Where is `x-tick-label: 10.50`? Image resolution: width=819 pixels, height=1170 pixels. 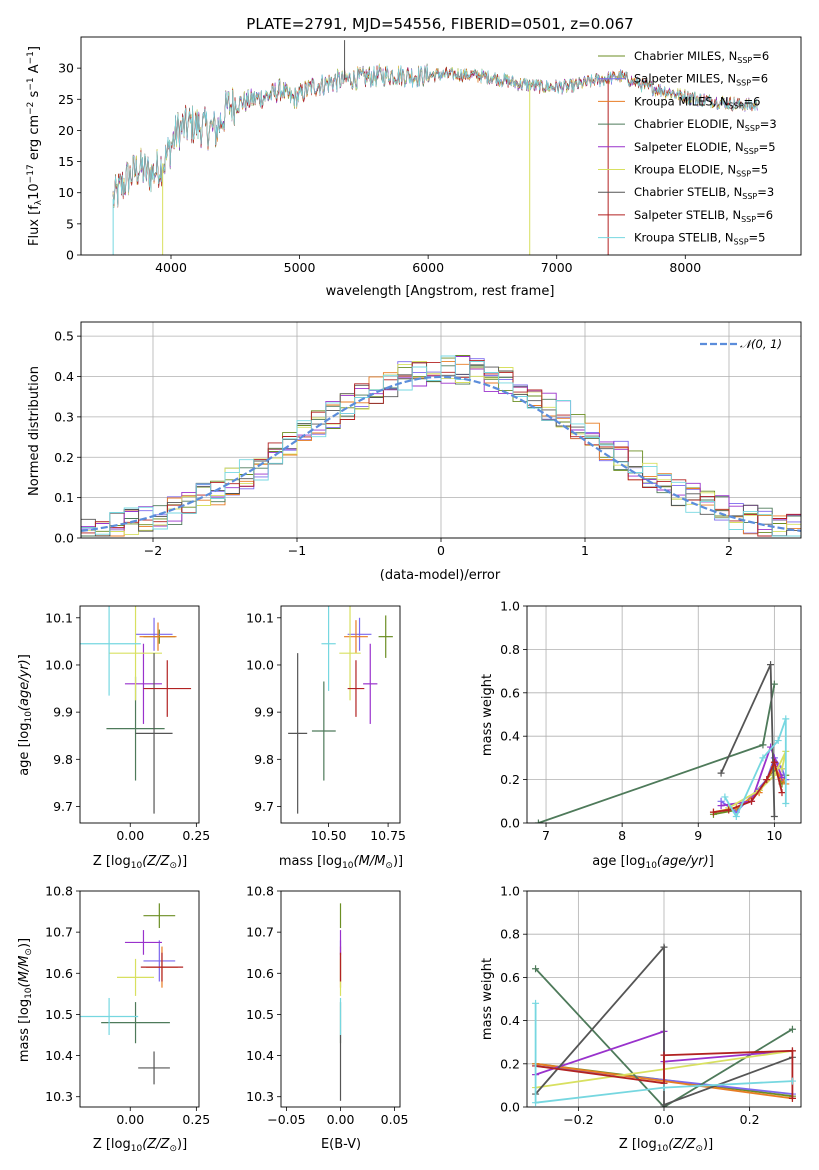
x-tick-label: 10.50 is located at coordinates (329, 835).